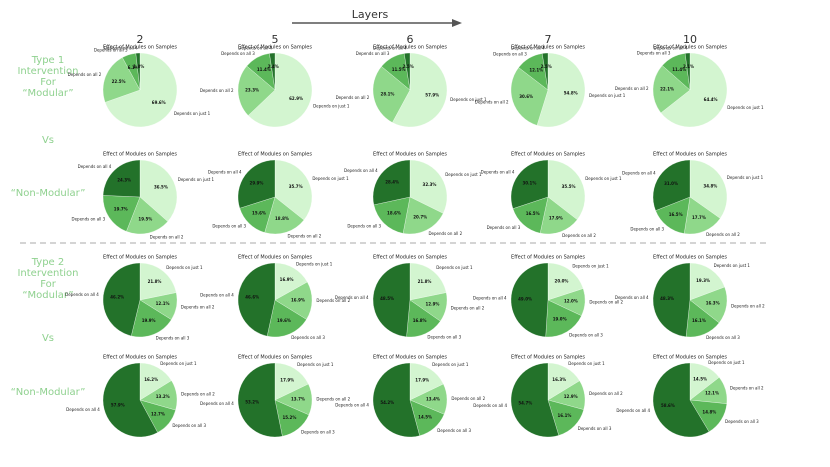 This screenshot has height=467, width=830. I want to click on slice-value: 19.5%, so click(145, 218).